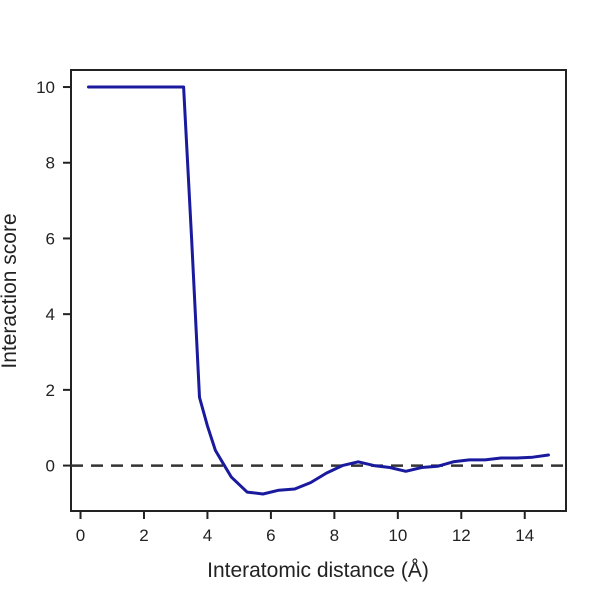 This screenshot has width=602, height=600. I want to click on x-tick-label: 10, so click(397, 535).